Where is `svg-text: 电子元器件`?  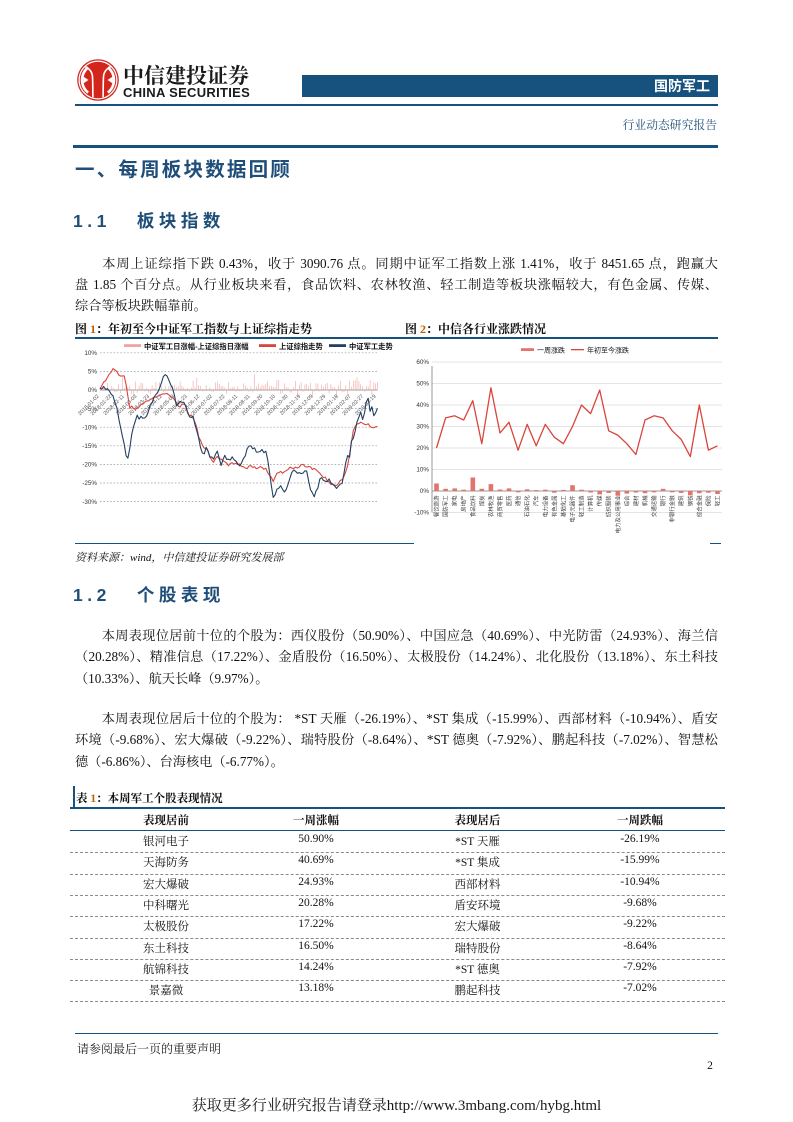
svg-text: 电子元器件 is located at coordinates (573, 509).